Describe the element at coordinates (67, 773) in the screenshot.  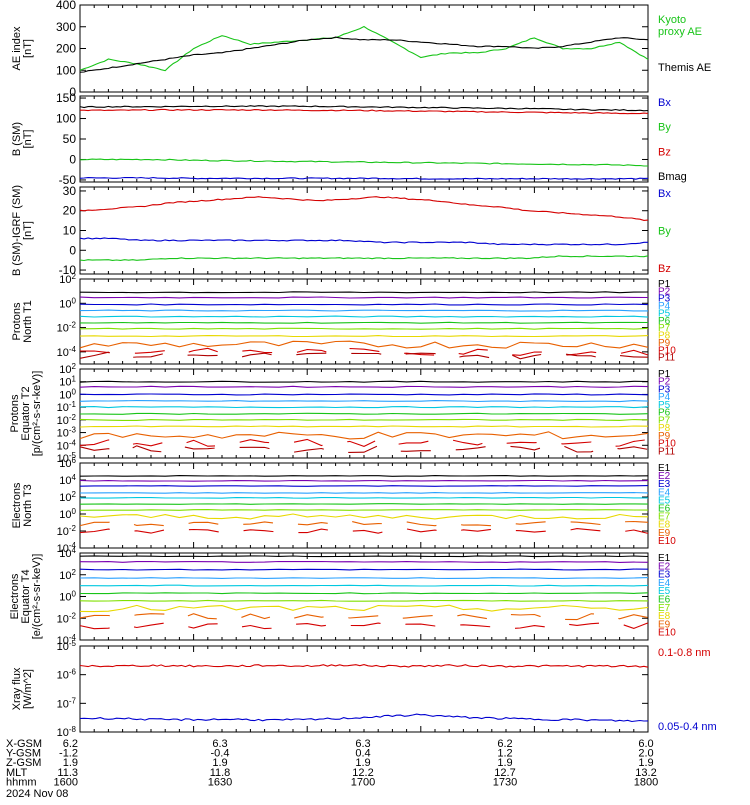
I see `footer-value: 11.3` at that location.